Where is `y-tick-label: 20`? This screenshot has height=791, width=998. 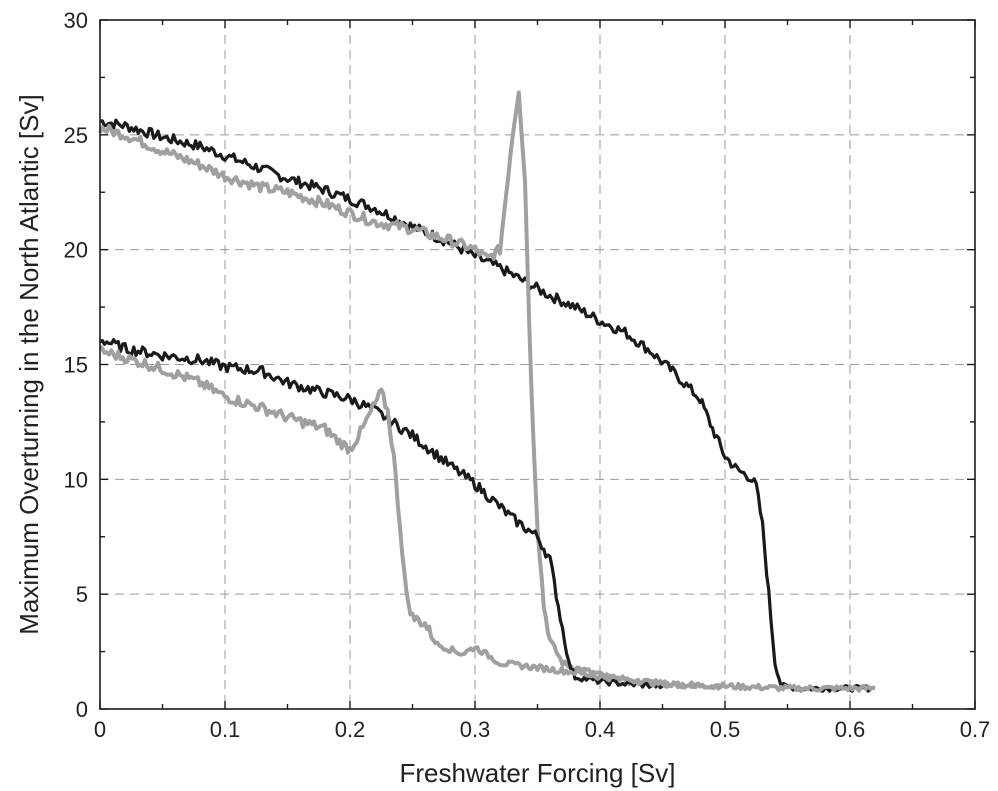 y-tick-label: 20 is located at coordinates (76, 250).